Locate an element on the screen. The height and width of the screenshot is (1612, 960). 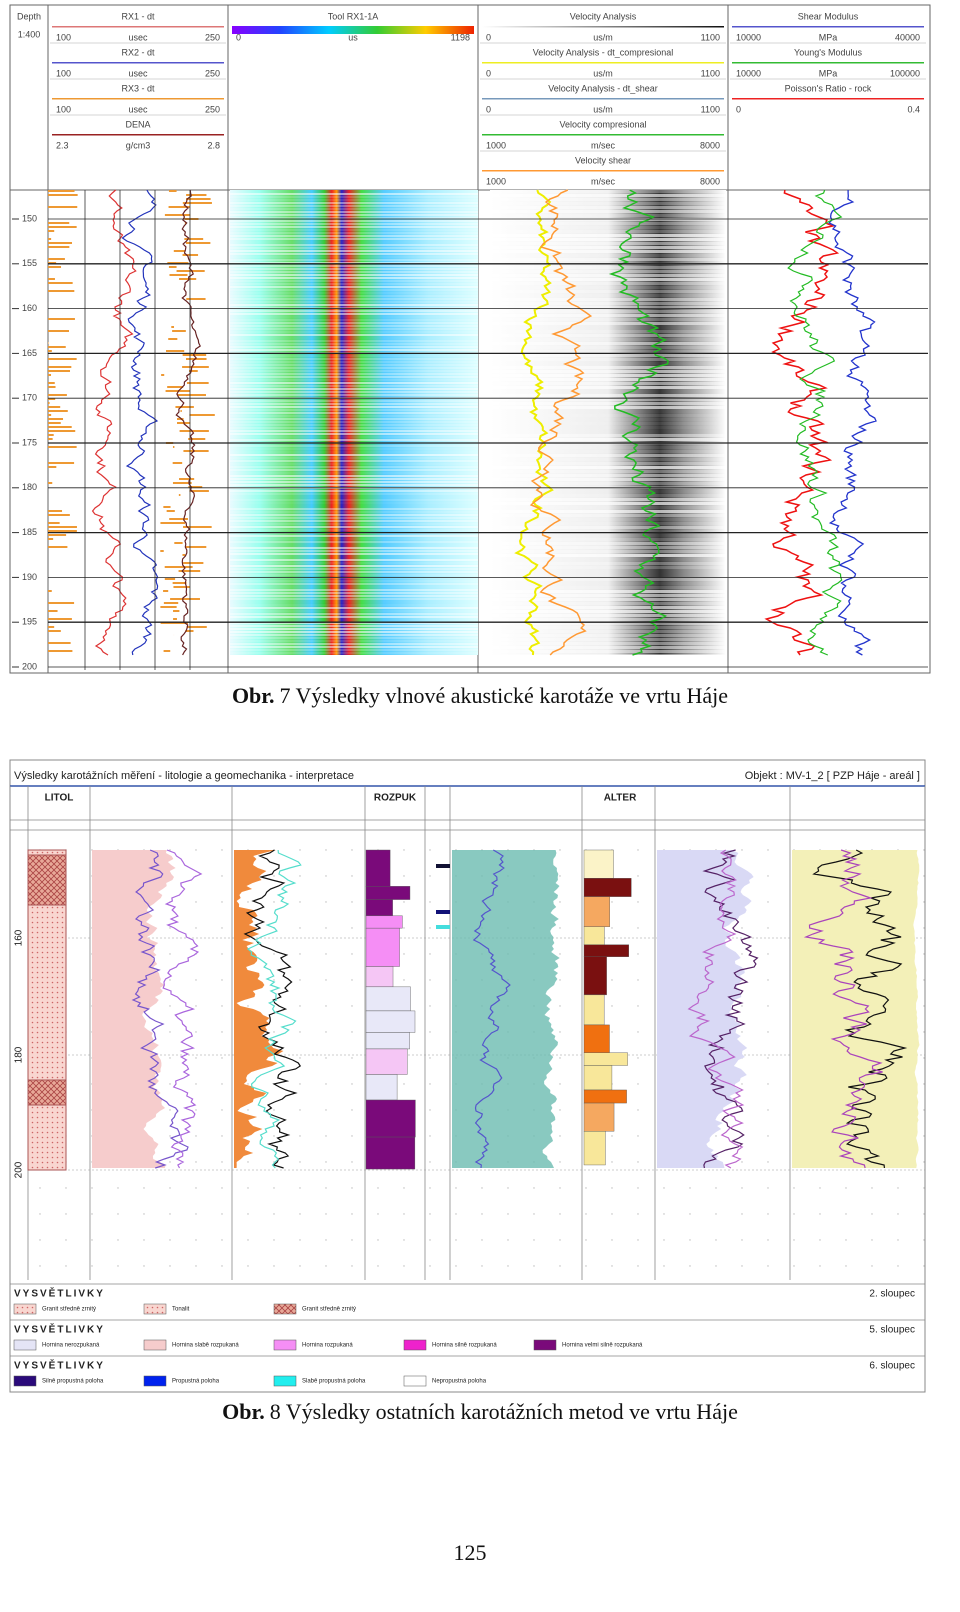
depth-title: Depth is located at coordinates (29, 16).